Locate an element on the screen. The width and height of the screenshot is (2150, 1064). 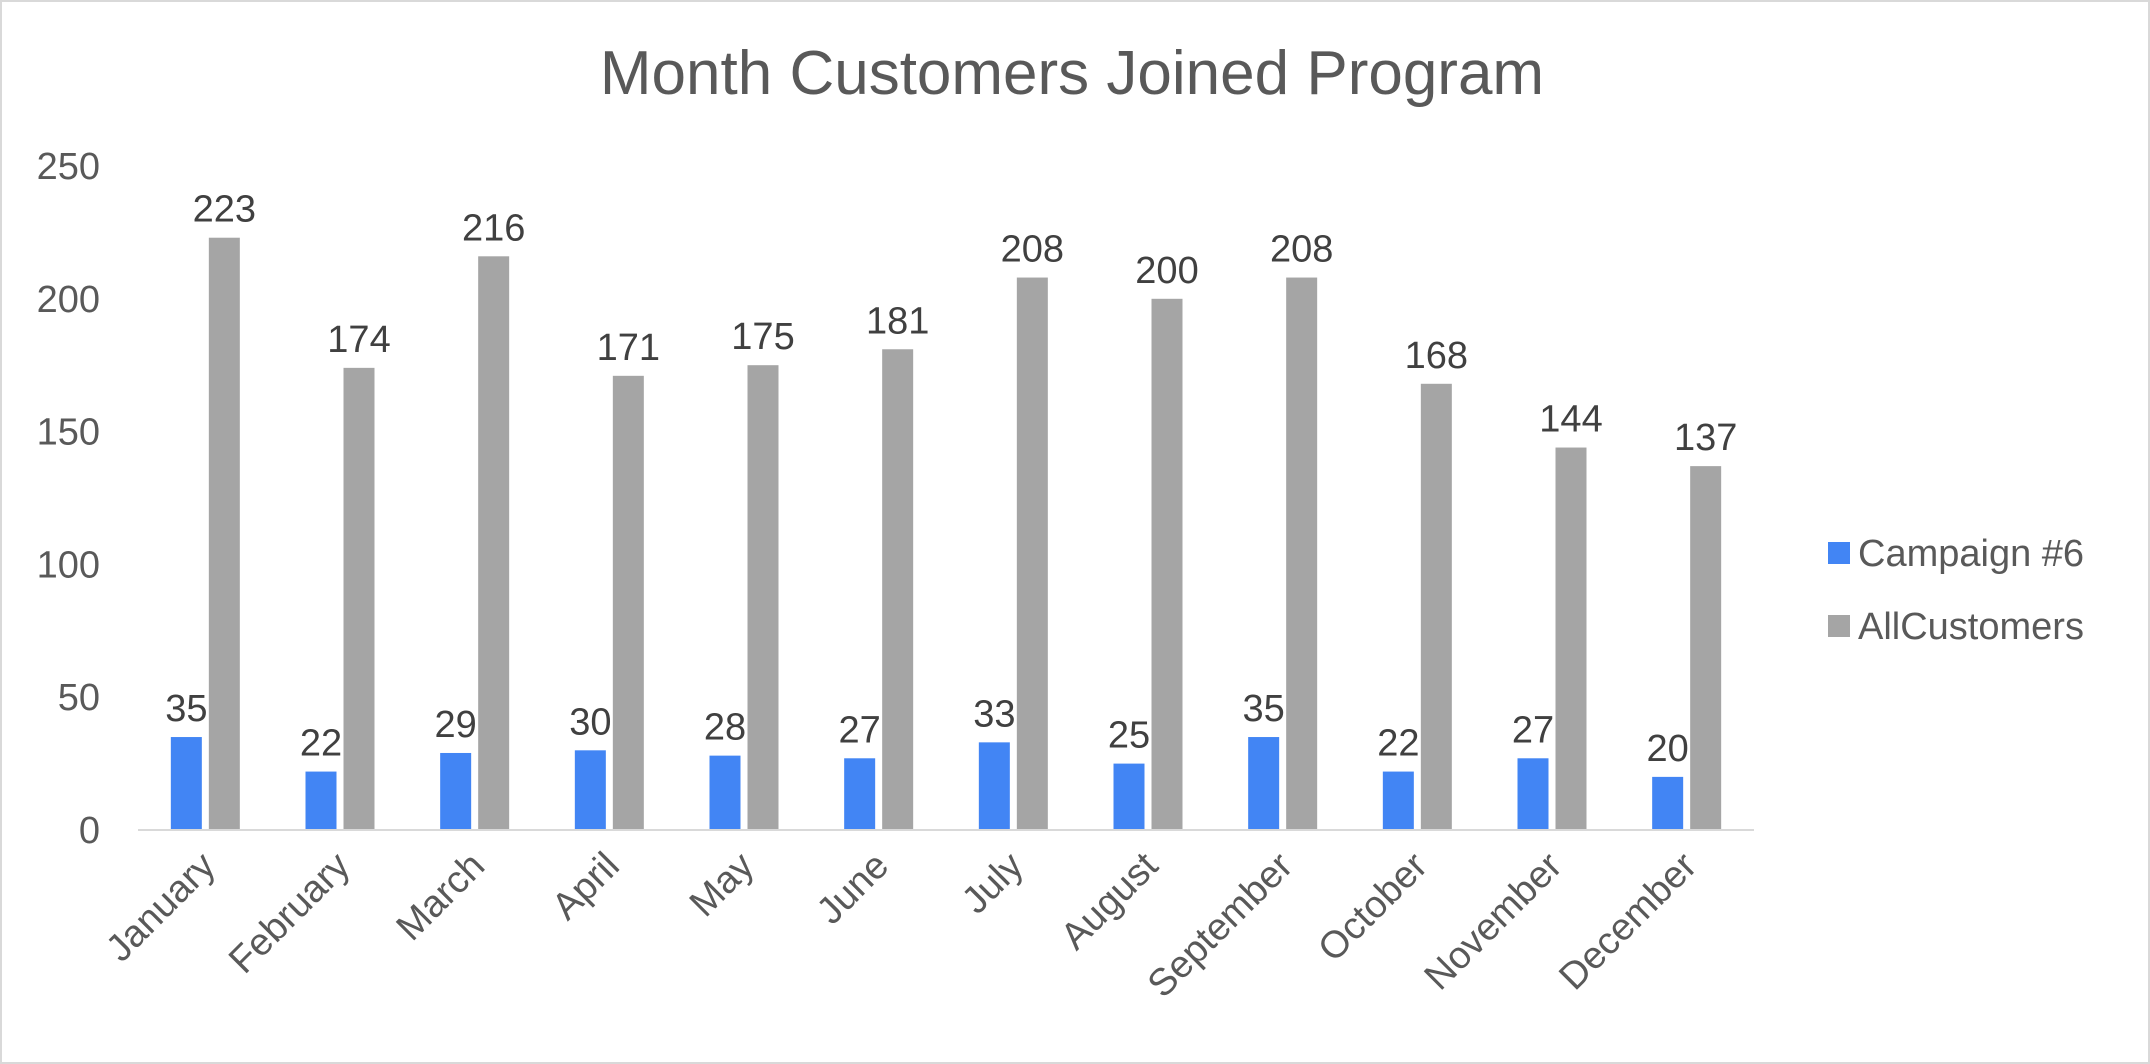
x-tick-label: February is located at coordinates (289, 913).